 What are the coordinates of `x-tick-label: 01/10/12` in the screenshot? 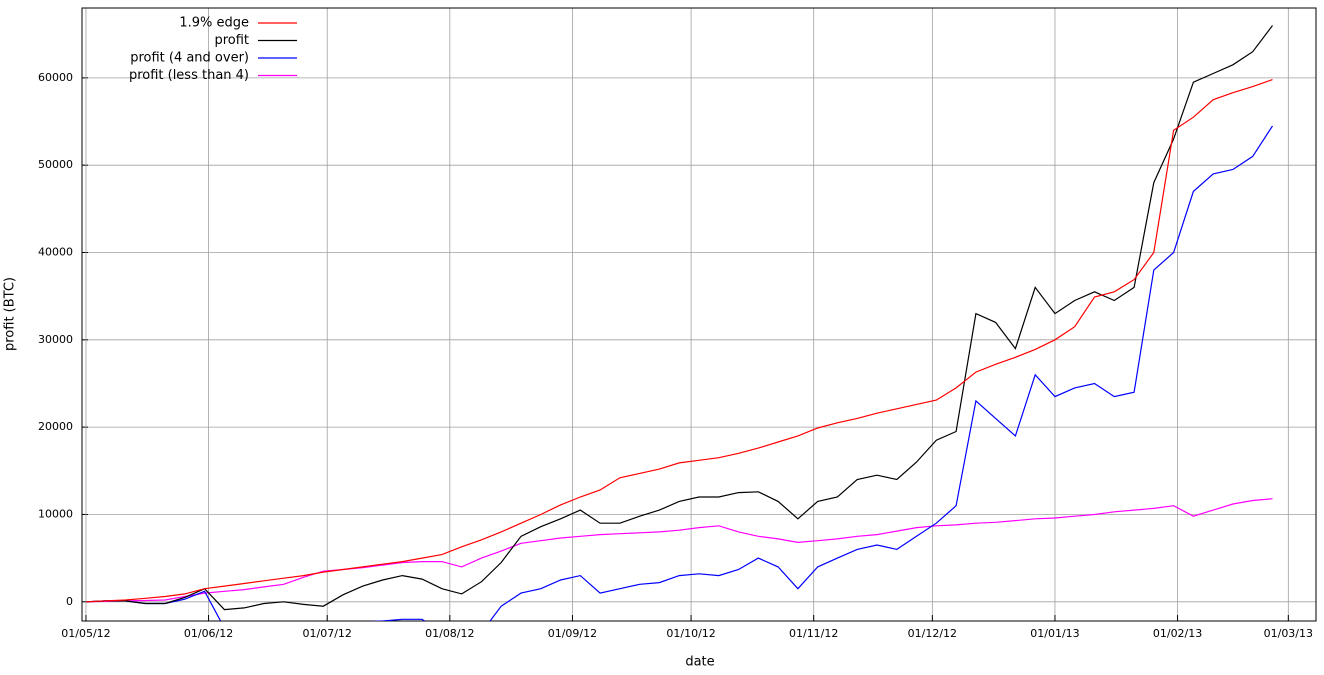 It's located at (690, 633).